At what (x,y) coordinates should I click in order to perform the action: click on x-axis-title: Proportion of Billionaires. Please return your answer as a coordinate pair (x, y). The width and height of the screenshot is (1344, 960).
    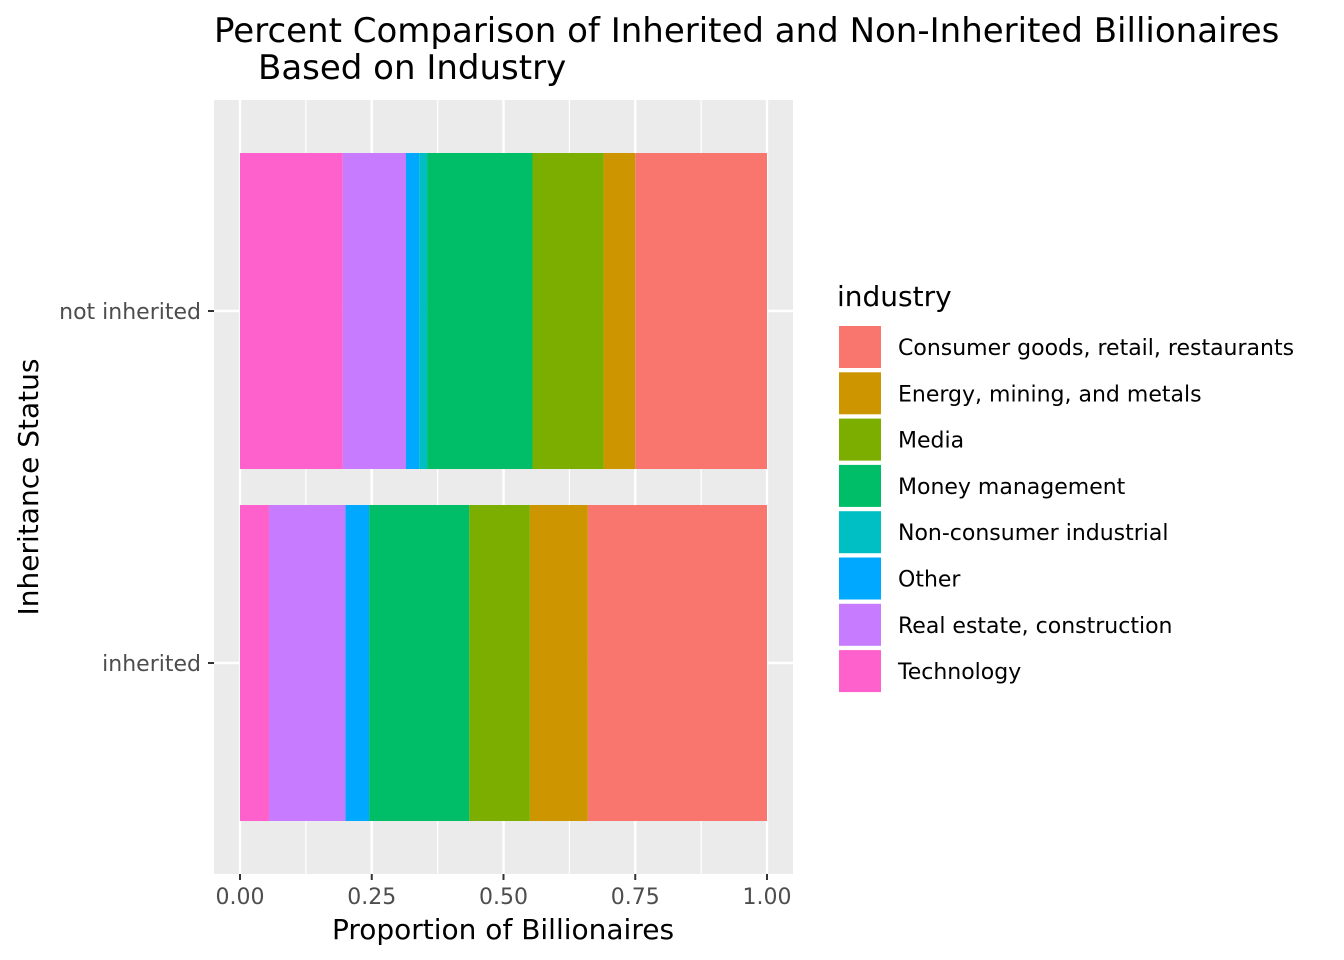
    Looking at the image, I should click on (503, 929).